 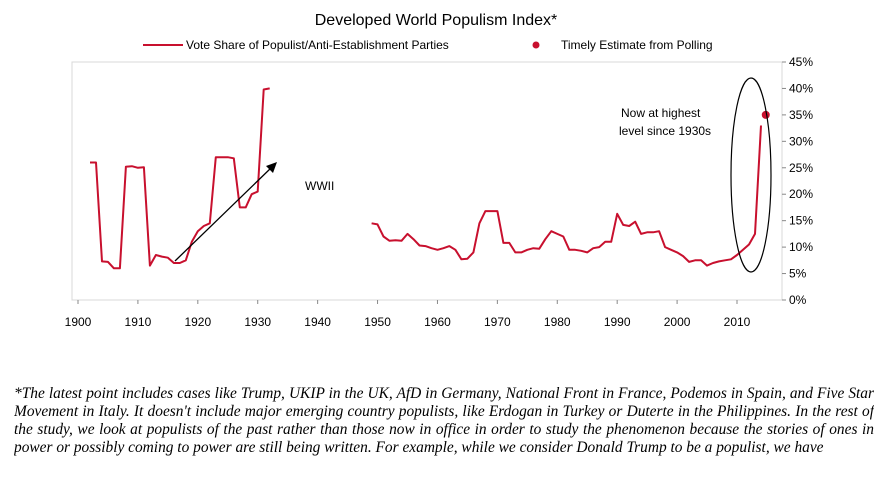 I want to click on polling-estimate-point, so click(x=765, y=114).